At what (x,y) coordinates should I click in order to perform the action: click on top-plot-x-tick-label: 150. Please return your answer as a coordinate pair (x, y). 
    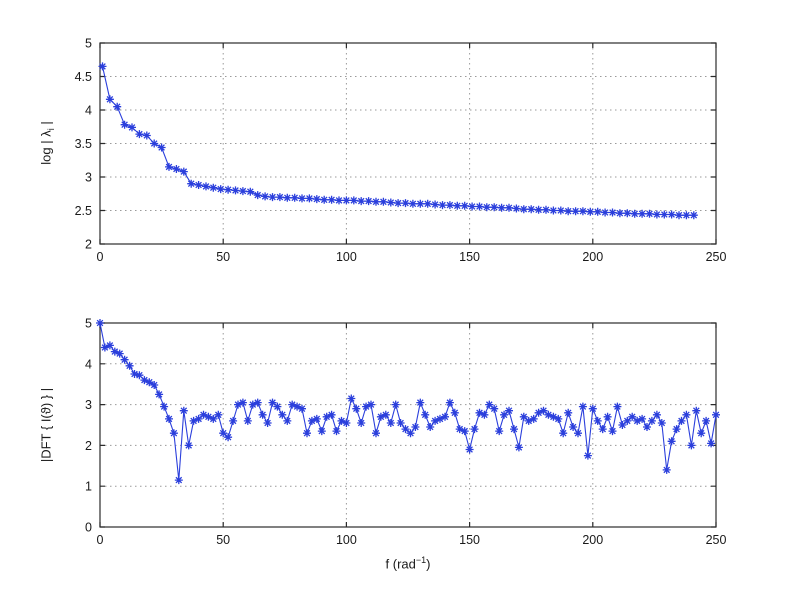
    Looking at the image, I should click on (469, 257).